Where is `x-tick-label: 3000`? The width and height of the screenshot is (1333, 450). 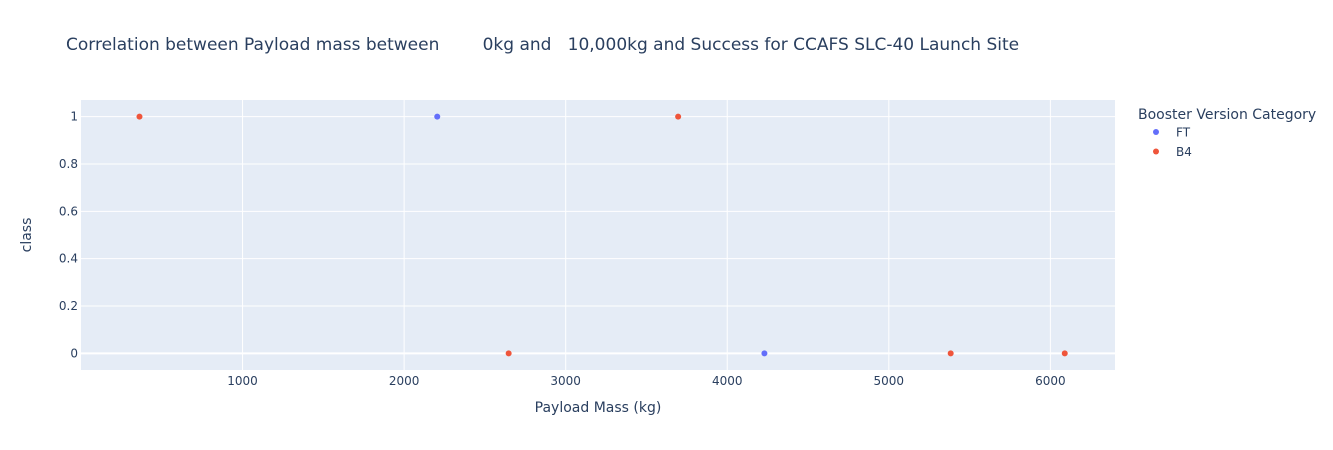
x-tick-label: 3000 is located at coordinates (565, 381).